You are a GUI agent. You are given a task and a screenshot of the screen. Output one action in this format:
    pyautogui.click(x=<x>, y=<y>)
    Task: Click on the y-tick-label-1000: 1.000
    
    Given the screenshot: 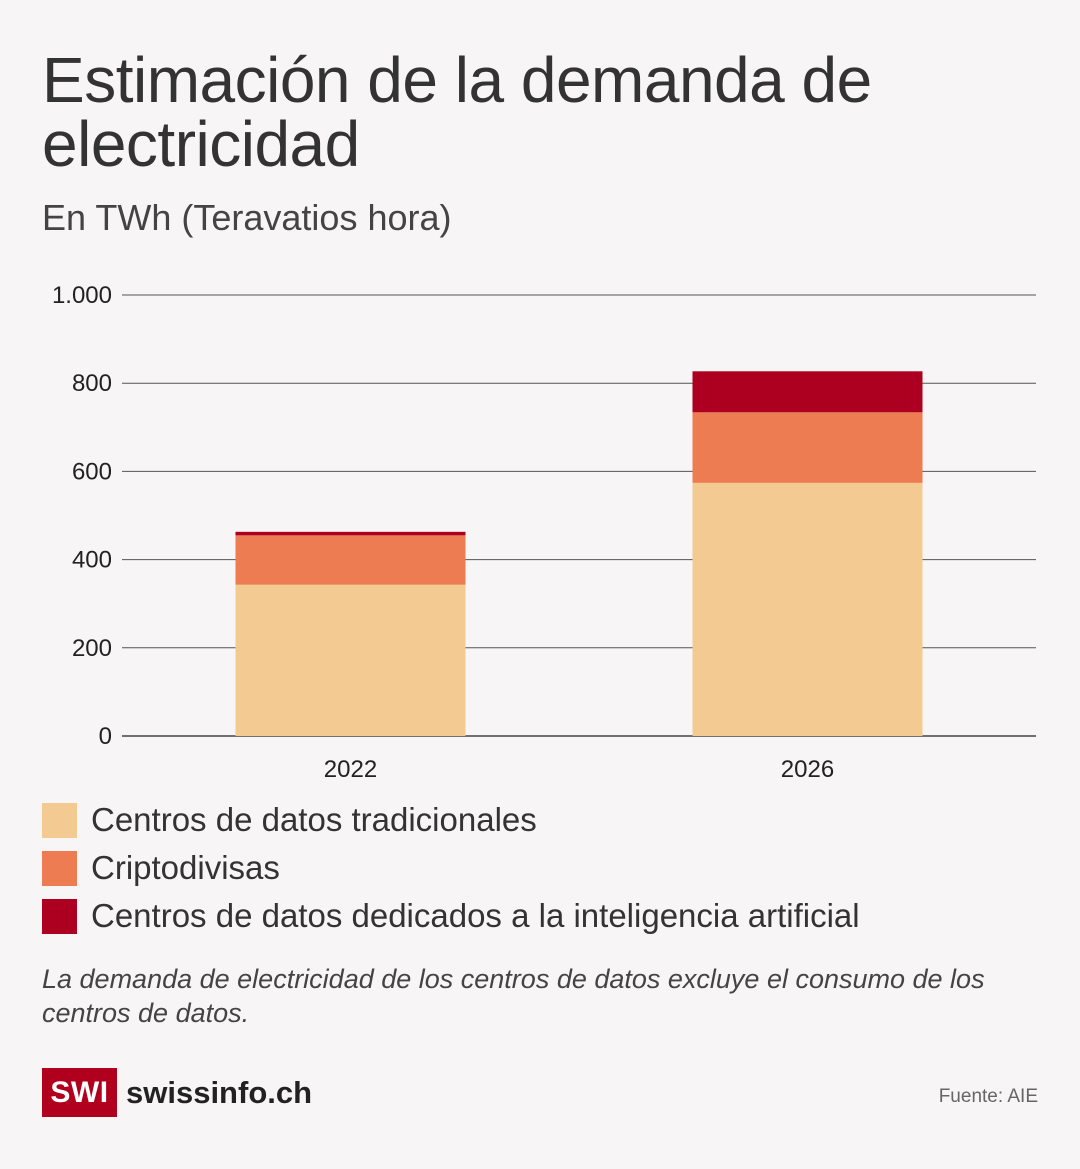 What is the action you would take?
    pyautogui.click(x=82, y=295)
    